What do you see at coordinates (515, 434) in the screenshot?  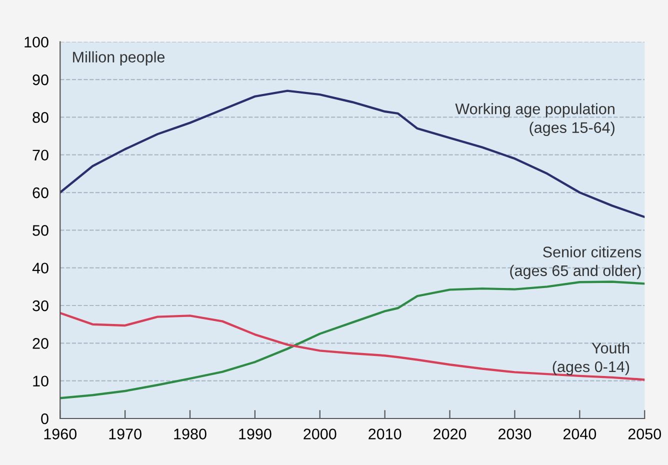 I see `x-tick-label: 2030` at bounding box center [515, 434].